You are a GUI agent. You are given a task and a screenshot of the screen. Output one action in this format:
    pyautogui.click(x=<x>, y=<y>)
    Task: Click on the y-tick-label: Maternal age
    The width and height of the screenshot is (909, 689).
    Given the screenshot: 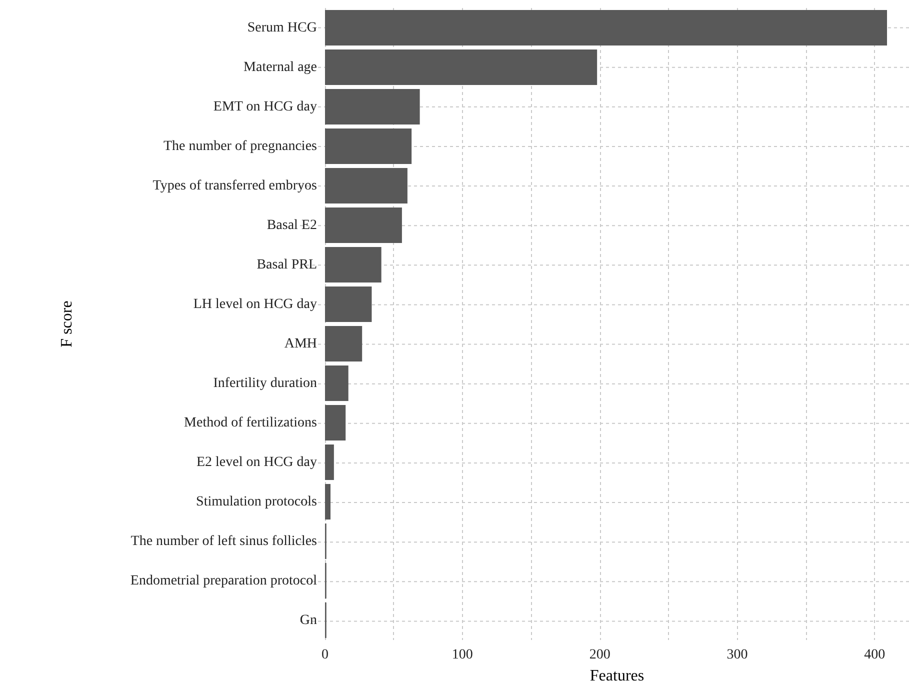 What is the action you would take?
    pyautogui.click(x=280, y=67)
    